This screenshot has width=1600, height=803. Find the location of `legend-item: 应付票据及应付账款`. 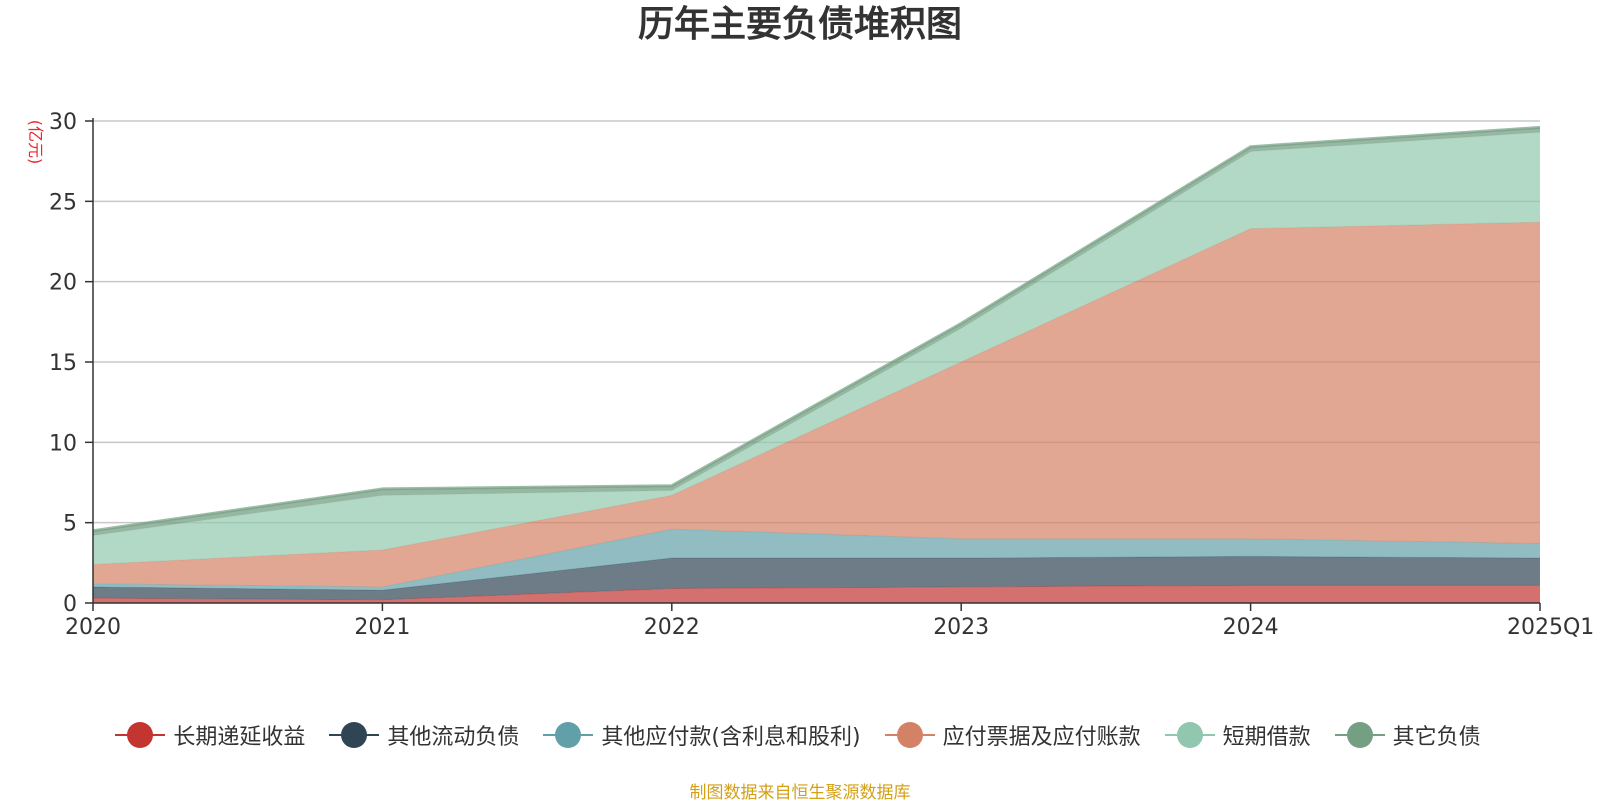

legend-item: 应付票据及应付账款 is located at coordinates (1012, 735).